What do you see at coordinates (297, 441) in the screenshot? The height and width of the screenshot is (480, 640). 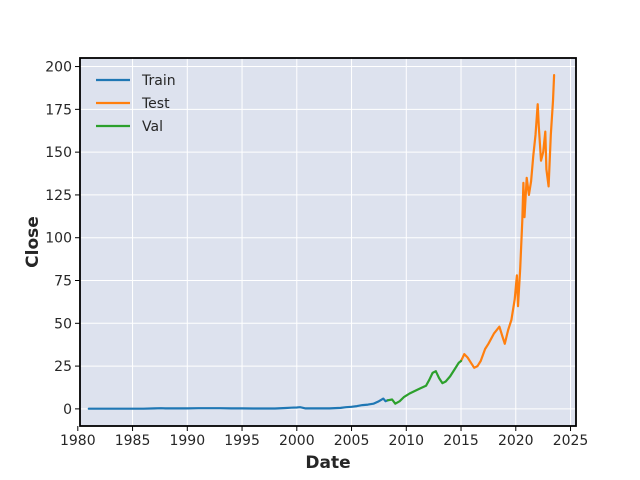 I see `x-tick-label: 2000` at bounding box center [297, 441].